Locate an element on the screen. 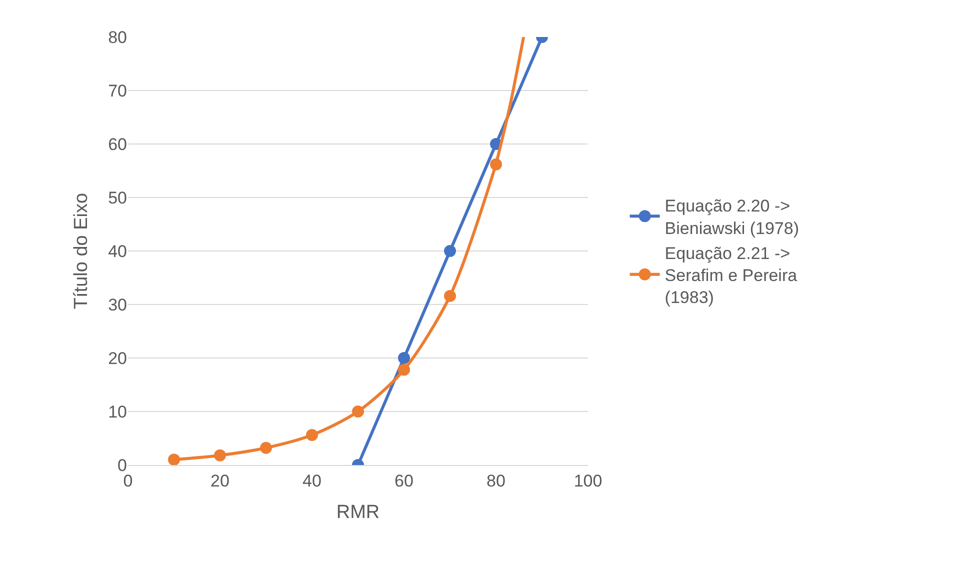 The image size is (955, 581). y-tick-label: 50 is located at coordinates (117, 198).